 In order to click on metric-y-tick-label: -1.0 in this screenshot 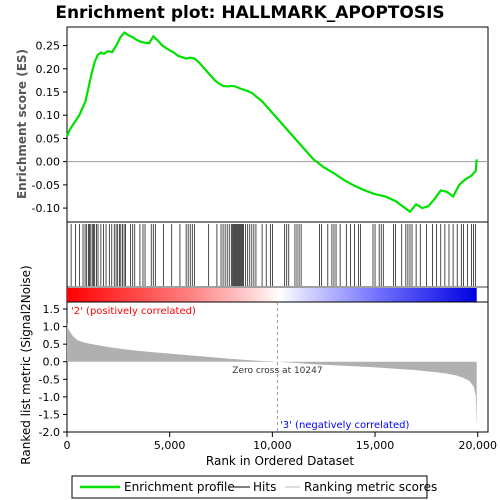, I will do `click(49, 397)`.